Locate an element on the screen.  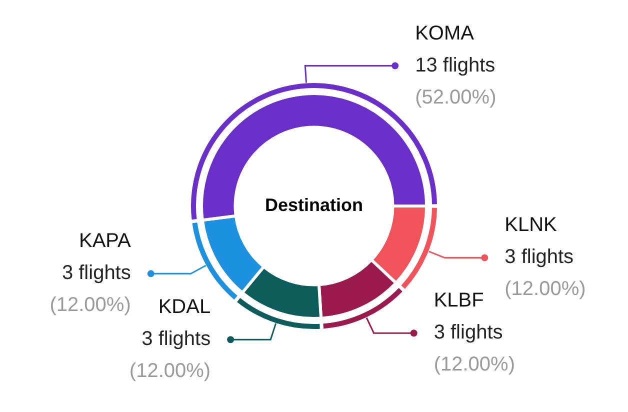
legend-label: KLBF is located at coordinates (459, 301).